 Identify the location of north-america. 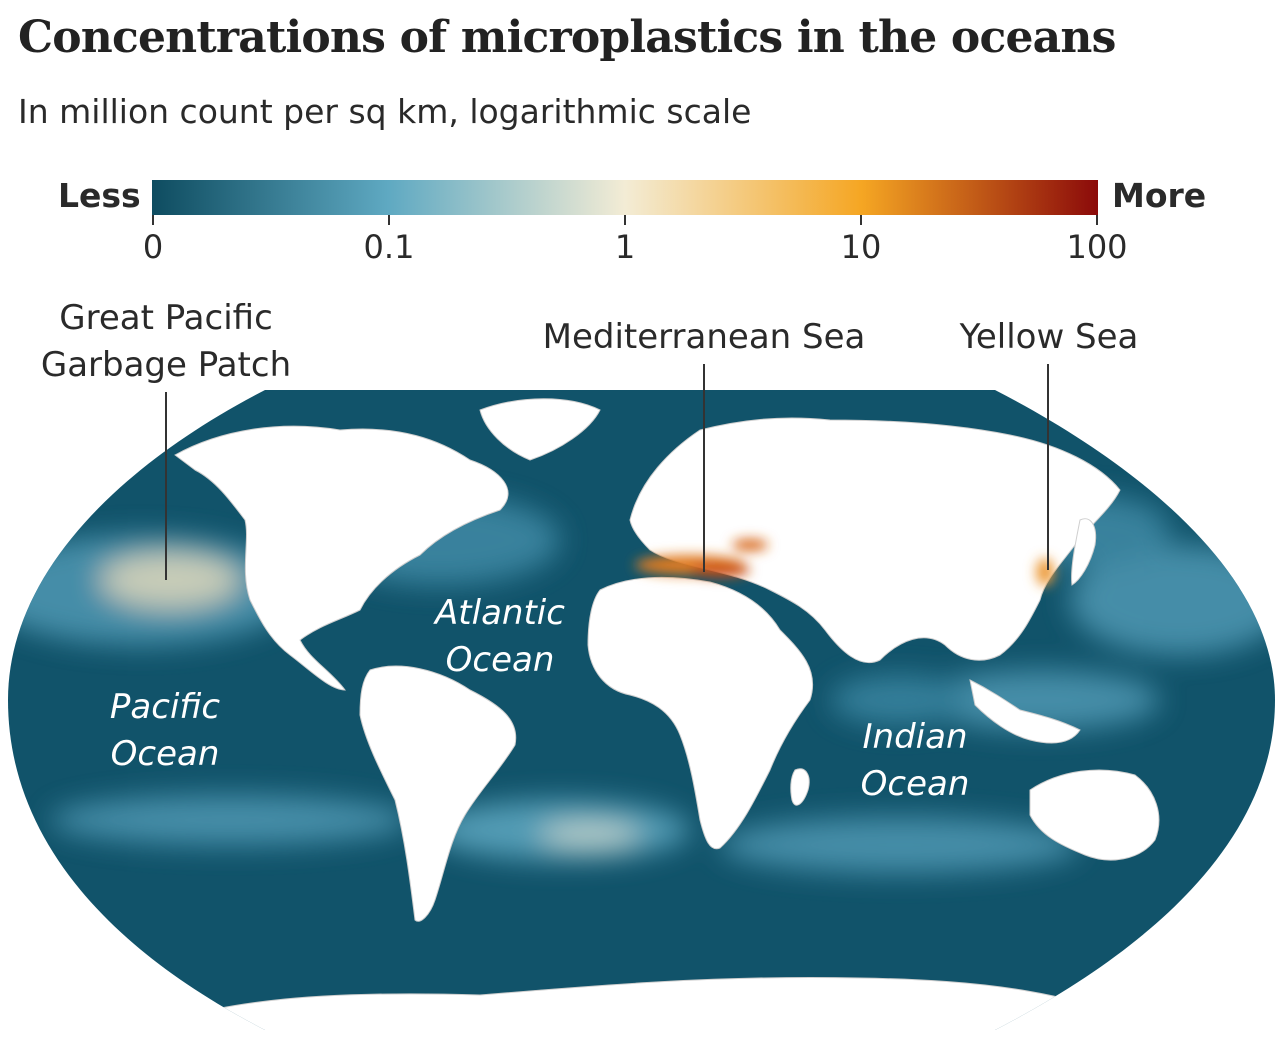
(341, 558).